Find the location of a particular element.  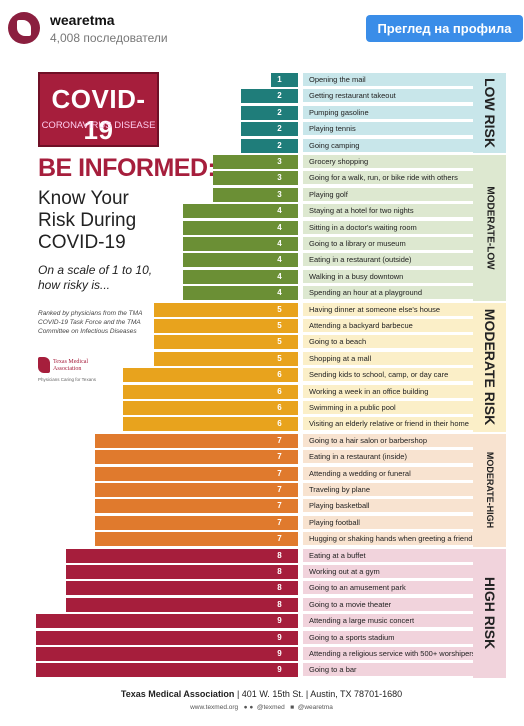

activity-label: Staying at a hotel for two nights is located at coordinates (388, 211).